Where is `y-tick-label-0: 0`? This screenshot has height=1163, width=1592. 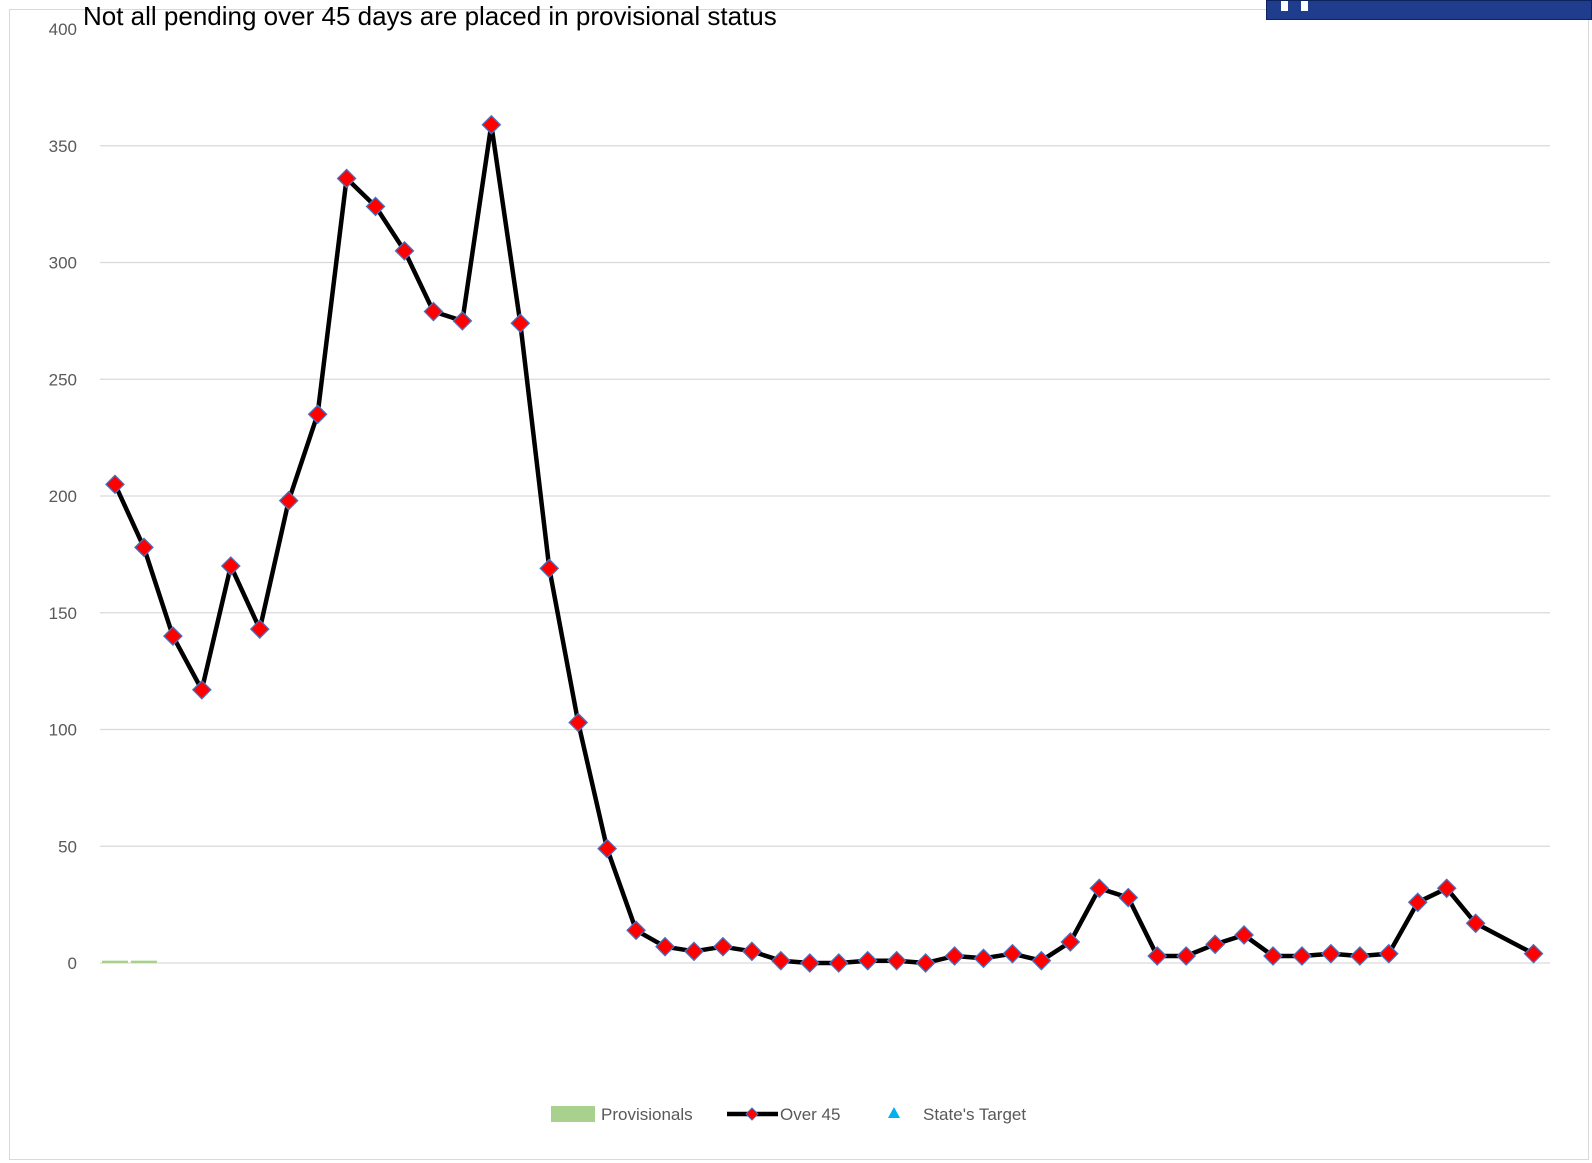
y-tick-label-0: 0 is located at coordinates (72, 963).